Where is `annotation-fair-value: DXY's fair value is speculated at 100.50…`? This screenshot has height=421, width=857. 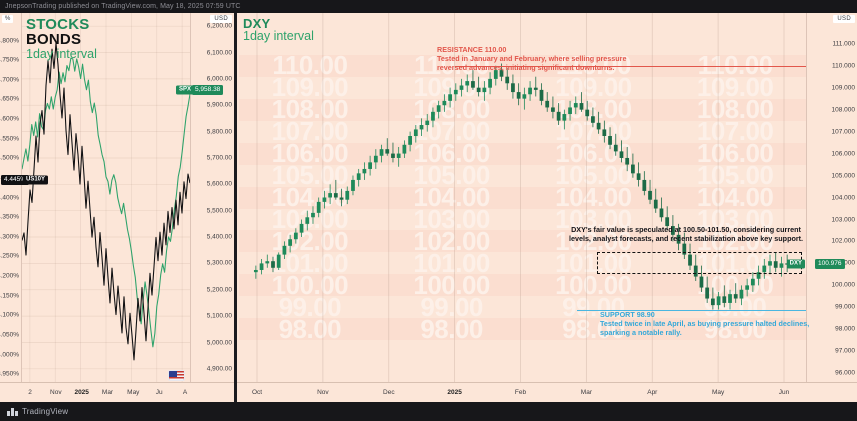
annotation-fair-value: DXY's fair value is speculated at 100.50… is located at coordinates (686, 234).